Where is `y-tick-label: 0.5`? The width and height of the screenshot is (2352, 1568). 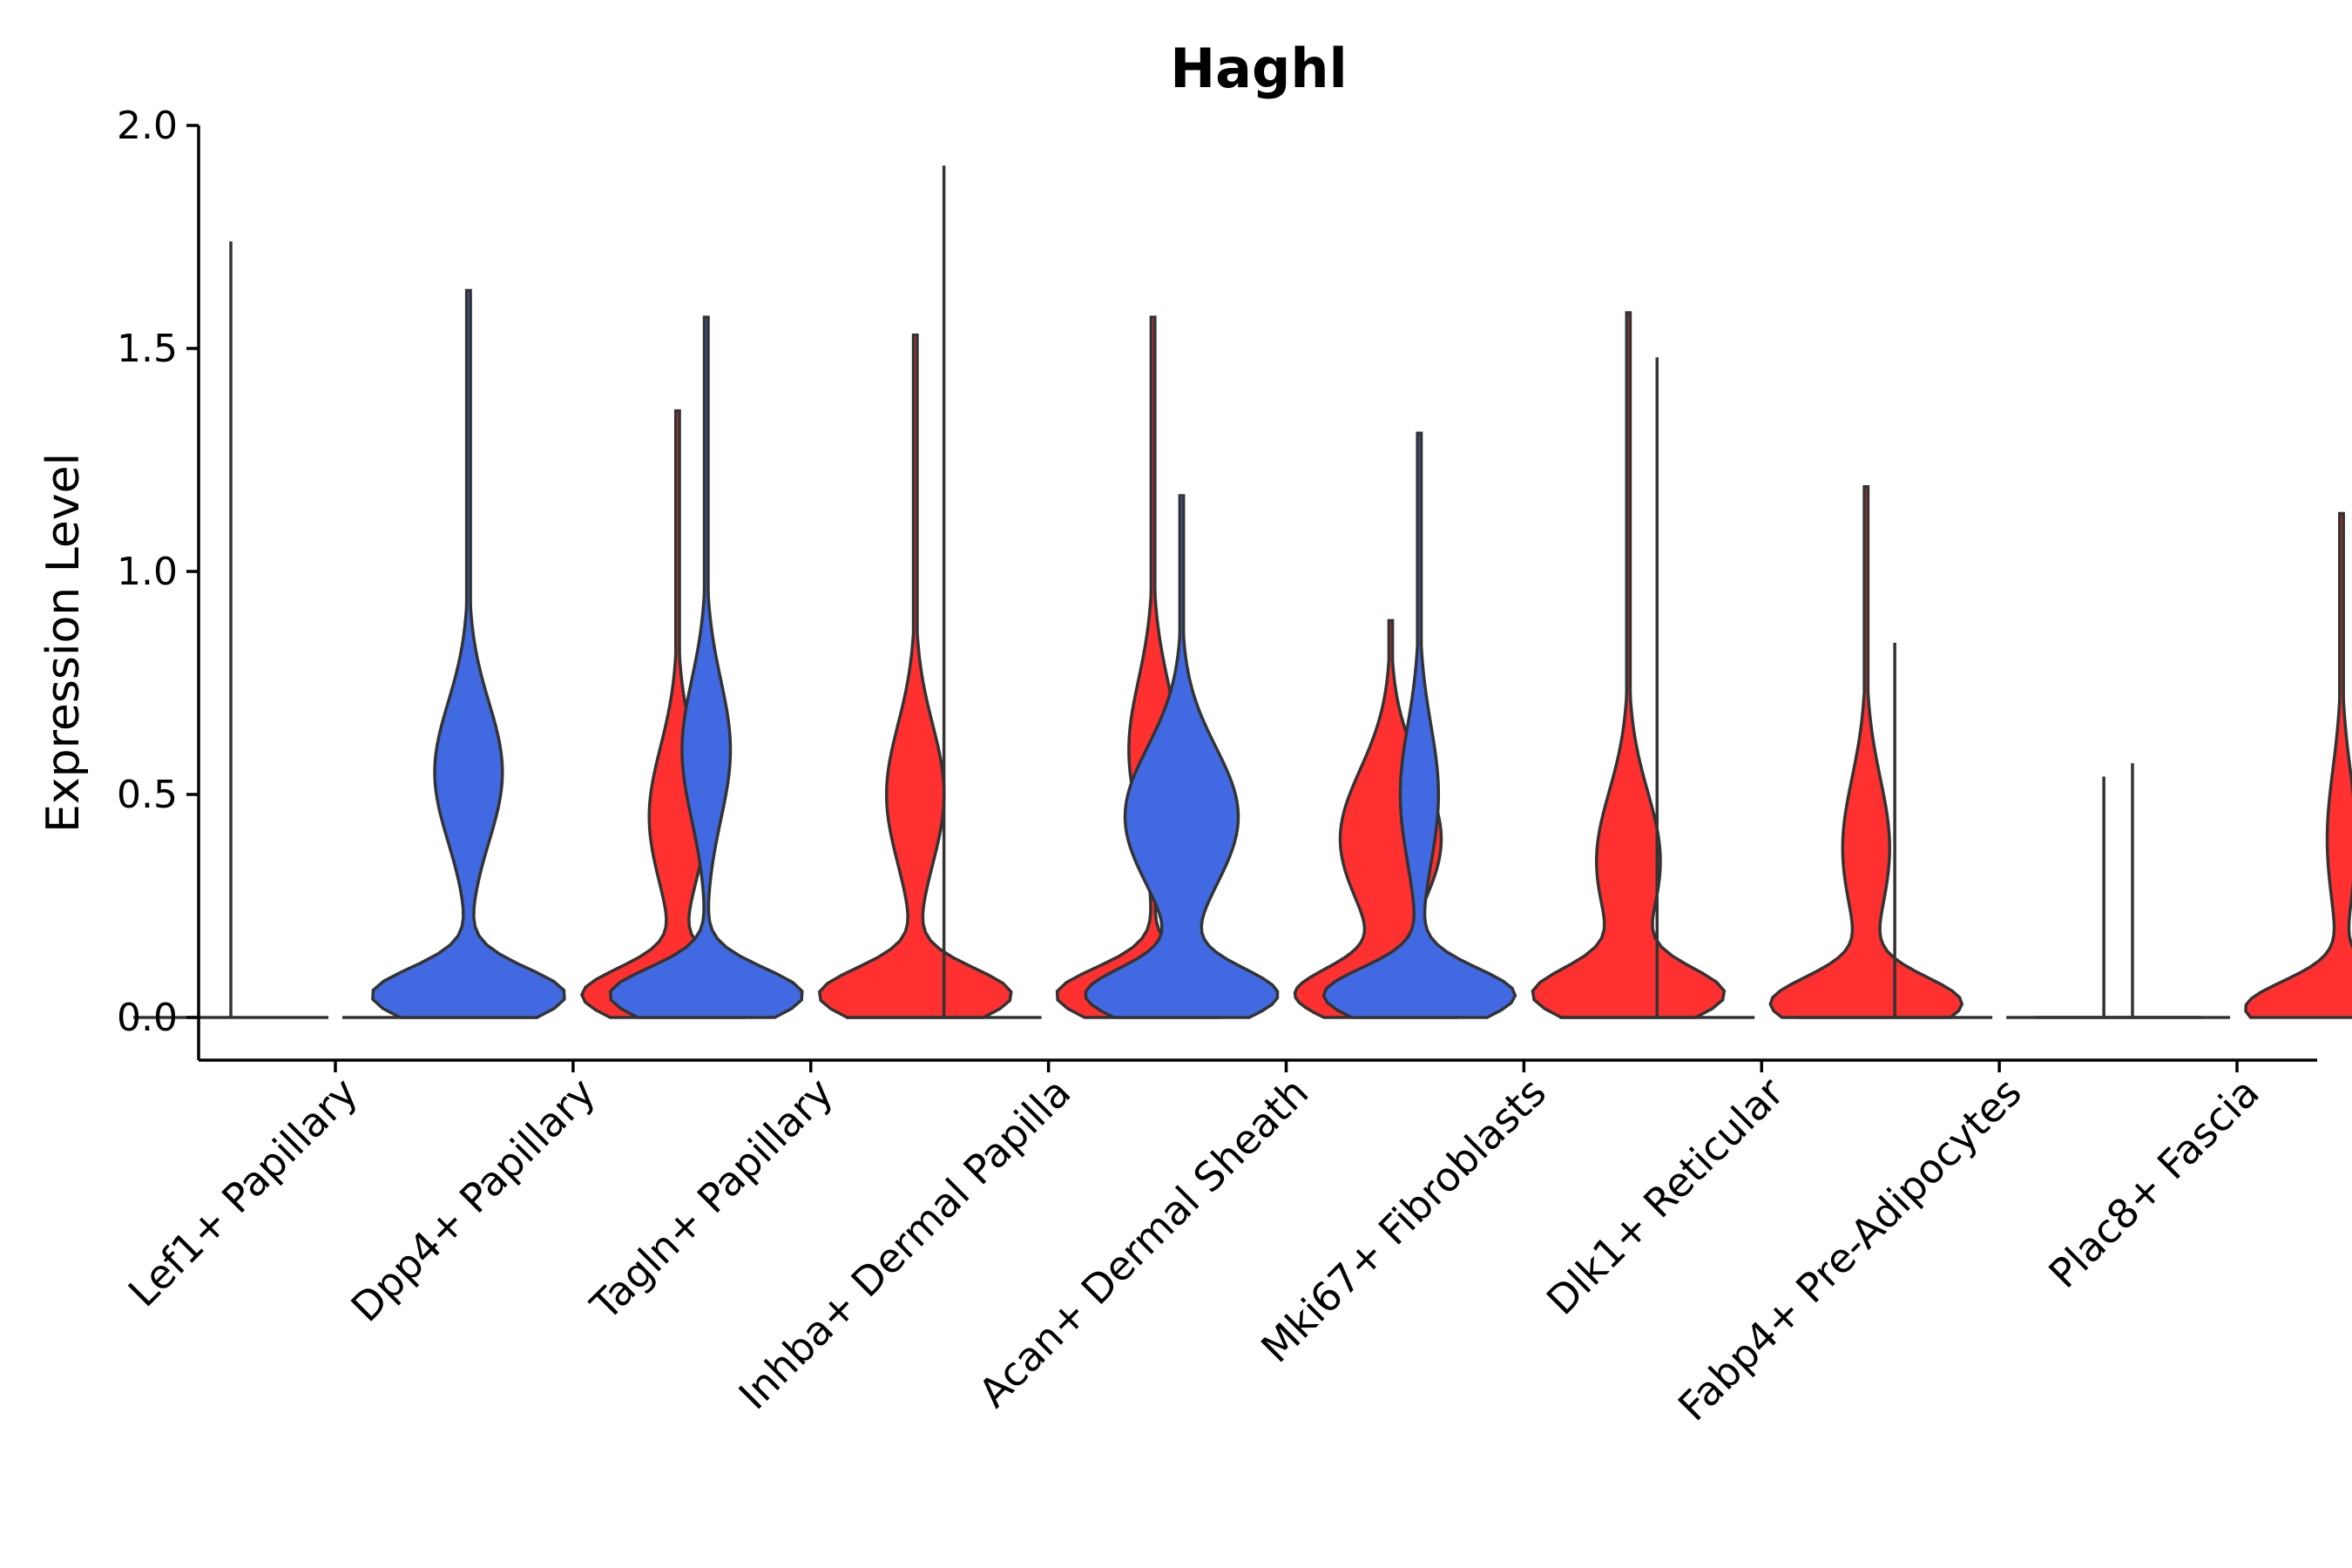 y-tick-label: 0.5 is located at coordinates (147, 795).